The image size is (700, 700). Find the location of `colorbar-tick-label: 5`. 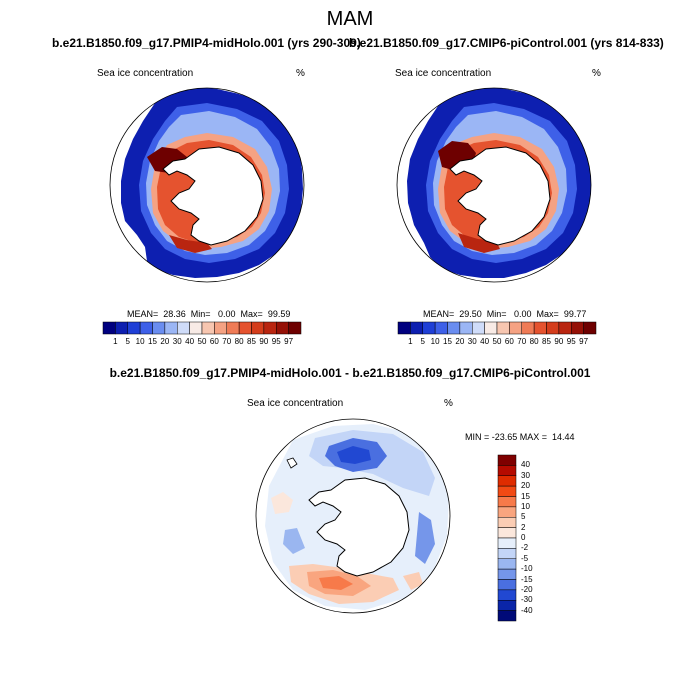

colorbar-tick-label: 5 is located at coordinates (523, 517).